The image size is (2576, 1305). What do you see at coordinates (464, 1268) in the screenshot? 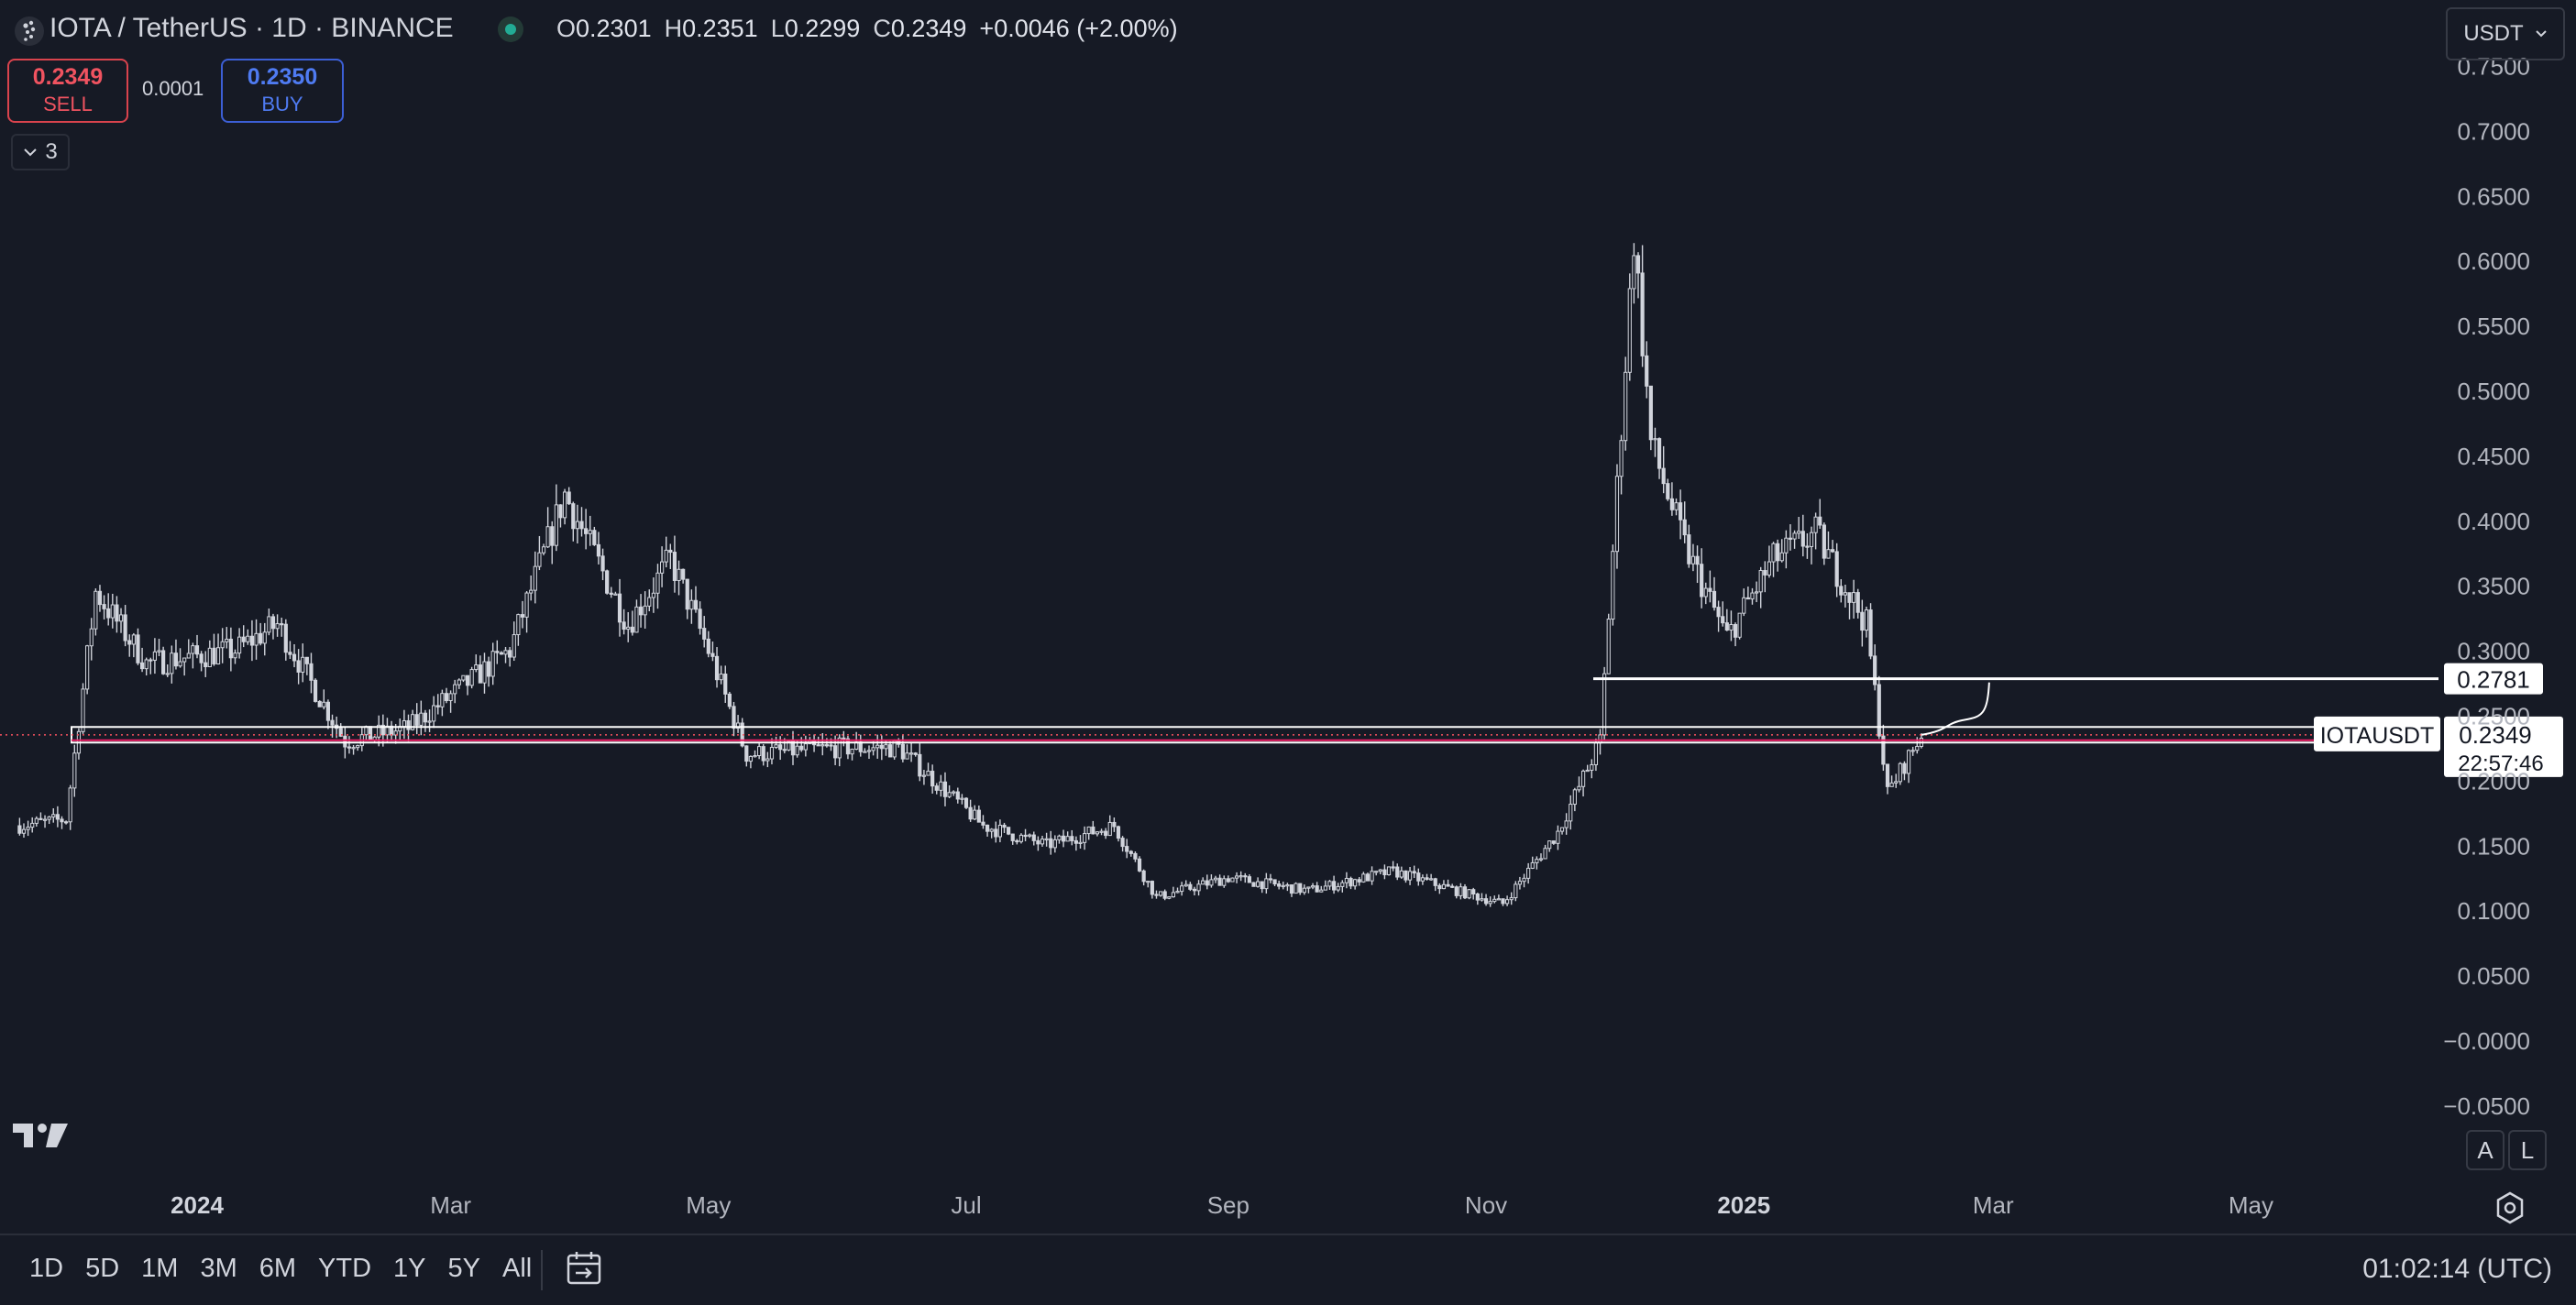
I see `range-tab-5y: 5Y` at bounding box center [464, 1268].